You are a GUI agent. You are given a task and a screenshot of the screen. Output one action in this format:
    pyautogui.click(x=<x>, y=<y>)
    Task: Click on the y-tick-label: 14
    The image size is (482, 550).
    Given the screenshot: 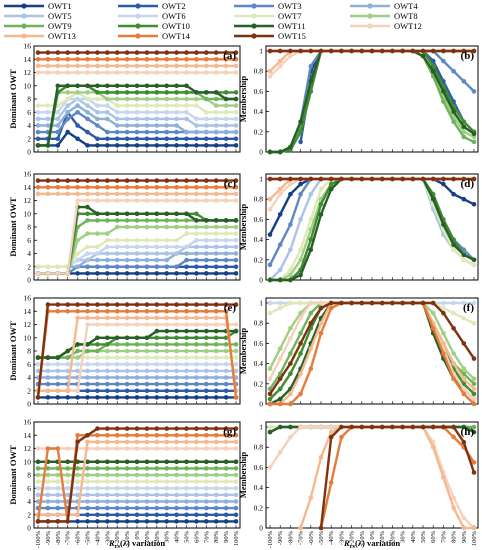 What is the action you would take?
    pyautogui.click(x=28, y=59)
    